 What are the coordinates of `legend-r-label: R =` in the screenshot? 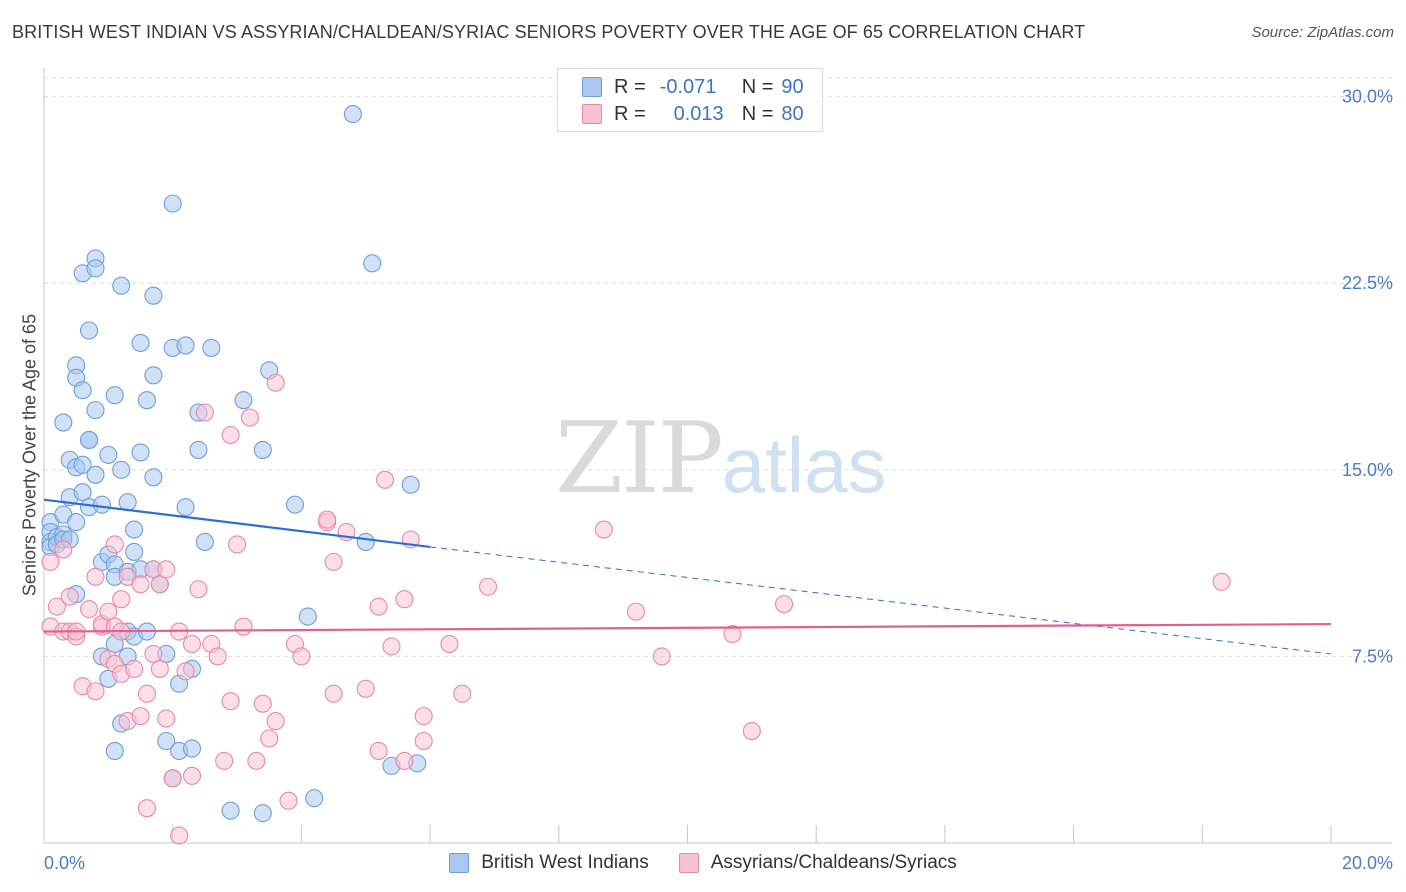 It's located at (630, 113).